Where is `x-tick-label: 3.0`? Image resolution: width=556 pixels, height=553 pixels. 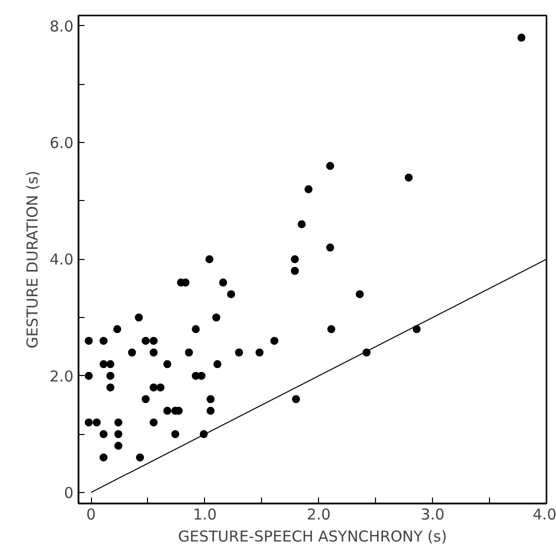 x-tick-label: 3.0 is located at coordinates (432, 515).